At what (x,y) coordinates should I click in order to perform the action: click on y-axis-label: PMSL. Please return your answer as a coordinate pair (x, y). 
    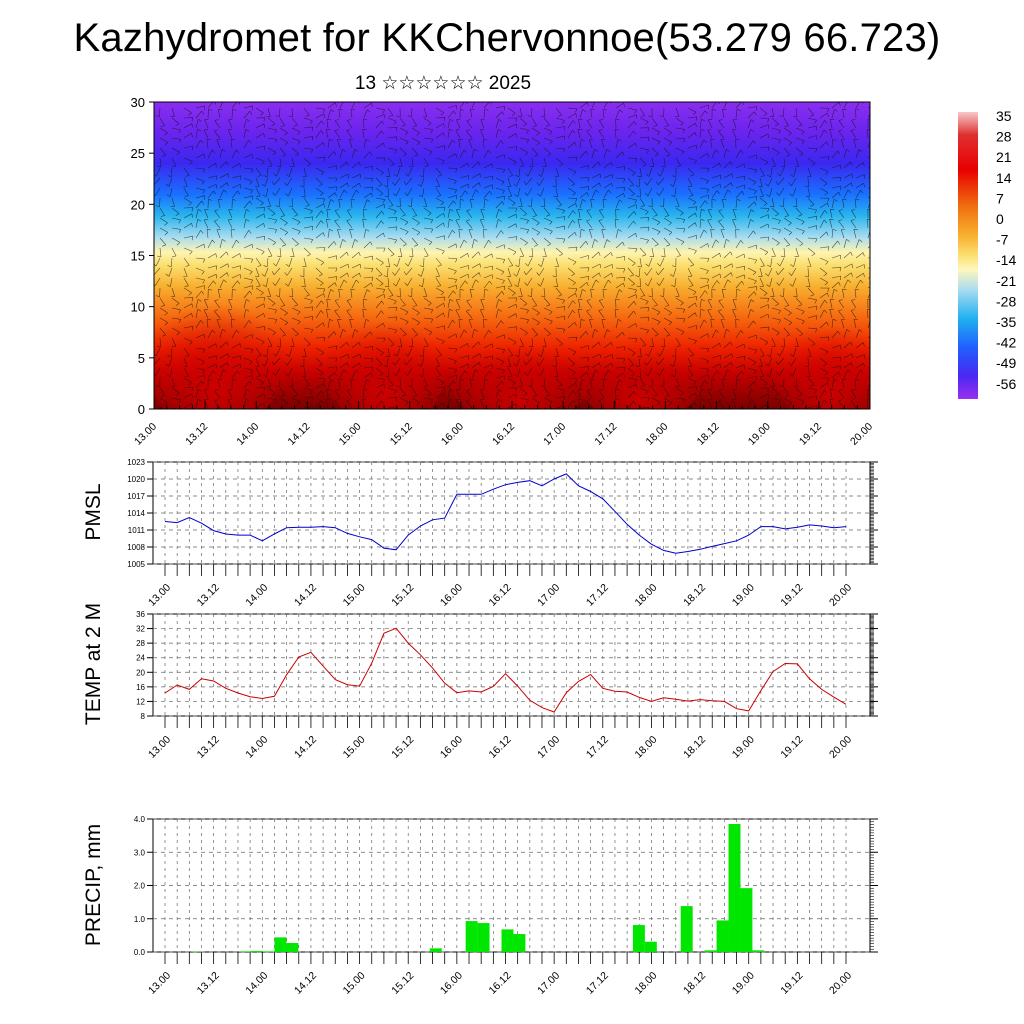
    Looking at the image, I should click on (93, 511).